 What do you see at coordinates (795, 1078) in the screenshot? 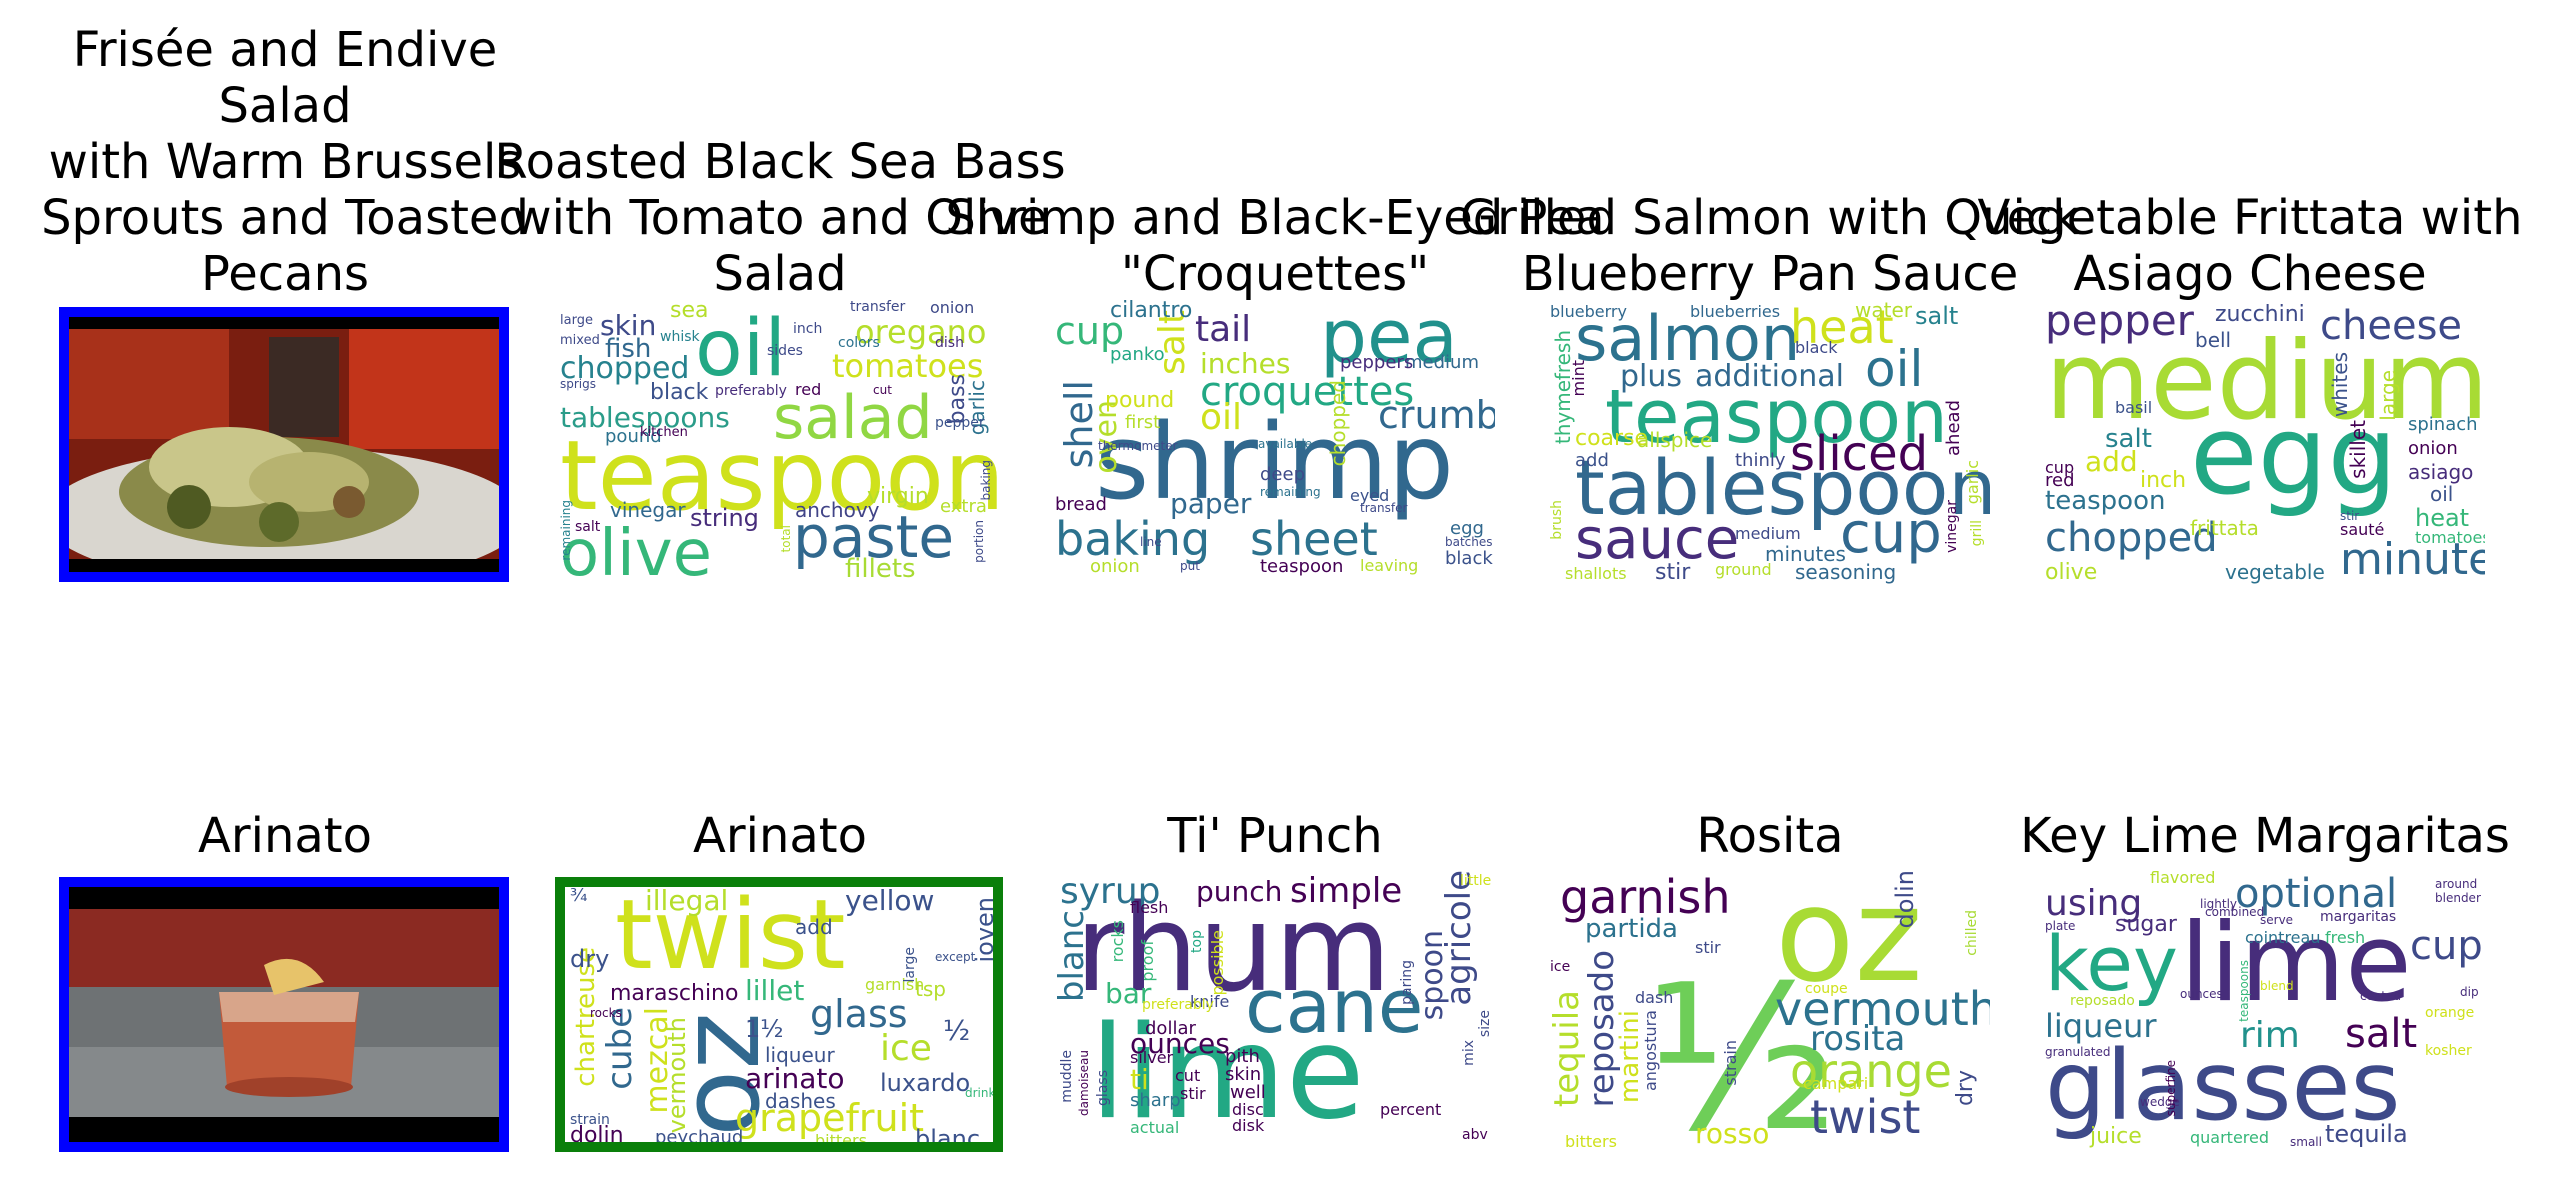
I see `cloud-word: arinato` at bounding box center [795, 1078].